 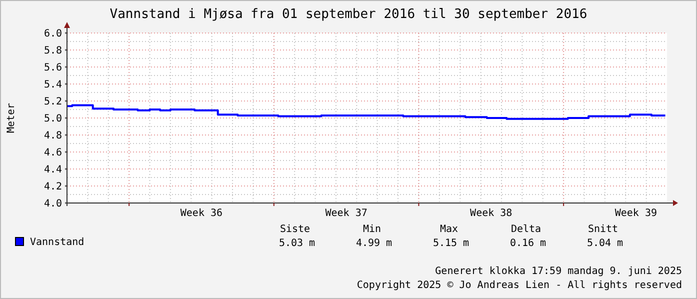 I want to click on text: 4.99 m, so click(x=374, y=243).